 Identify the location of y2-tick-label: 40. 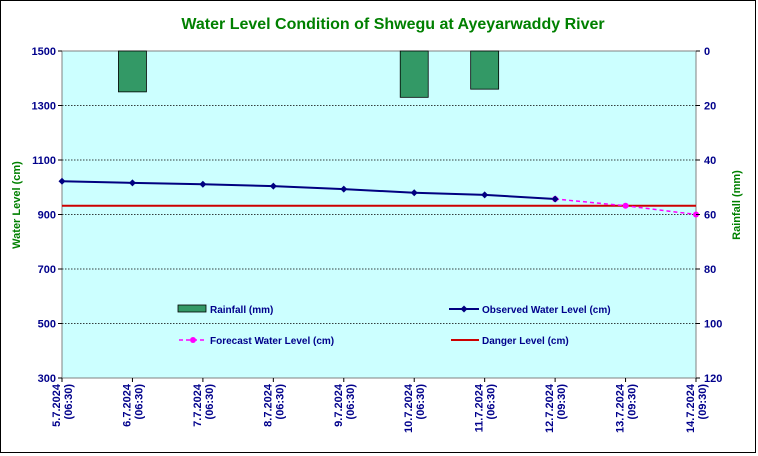
(710, 161).